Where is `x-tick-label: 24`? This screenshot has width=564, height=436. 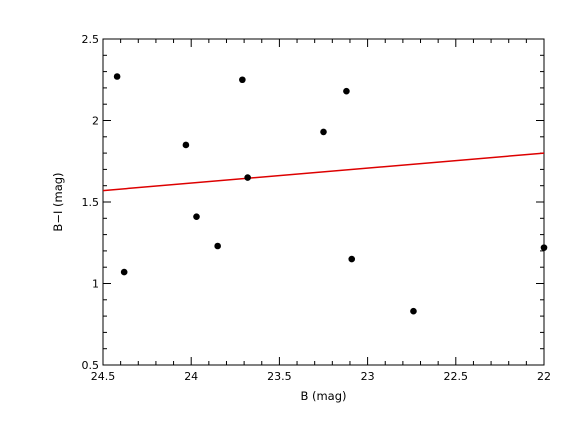 x-tick-label: 24 is located at coordinates (191, 376).